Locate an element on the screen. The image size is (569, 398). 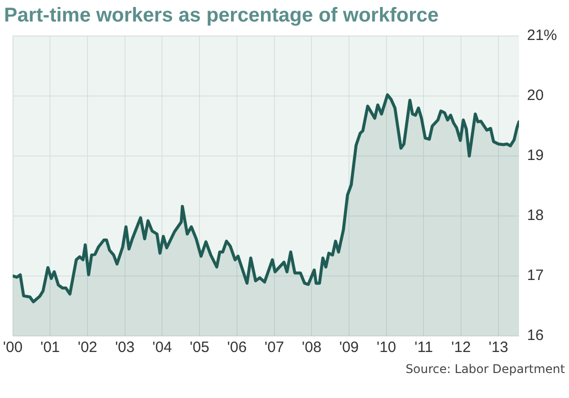
y-tick-label: 17 is located at coordinates (535, 275).